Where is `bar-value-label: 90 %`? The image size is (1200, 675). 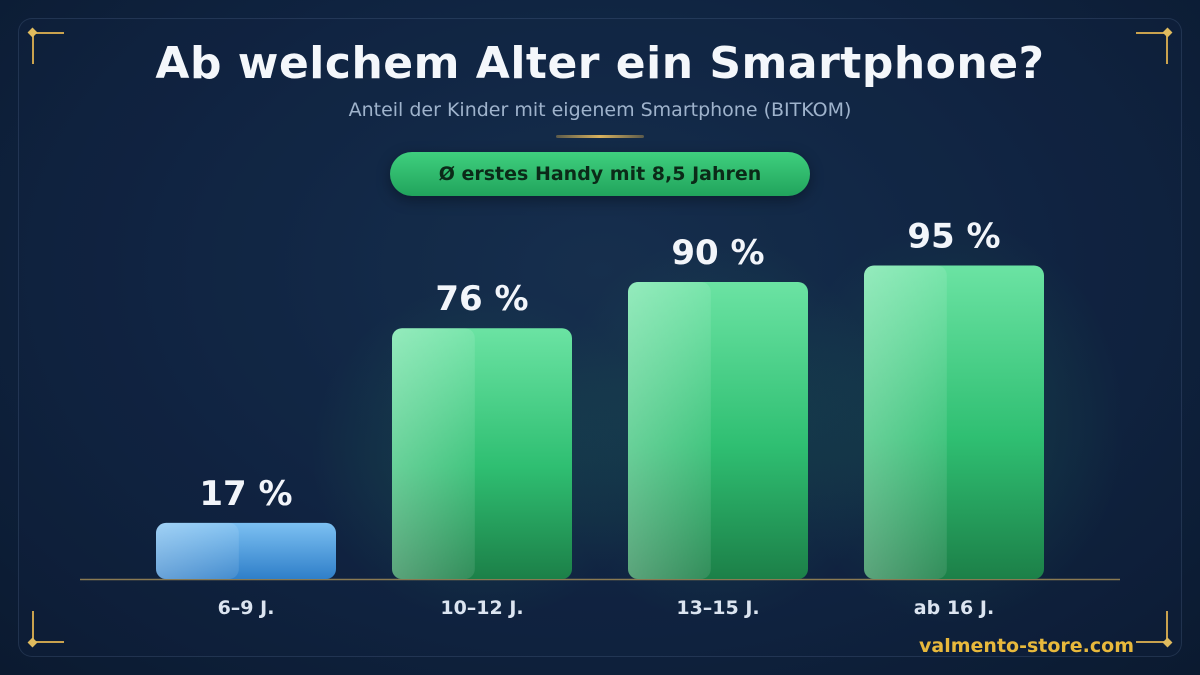
bar-value-label: 90 % is located at coordinates (717, 253).